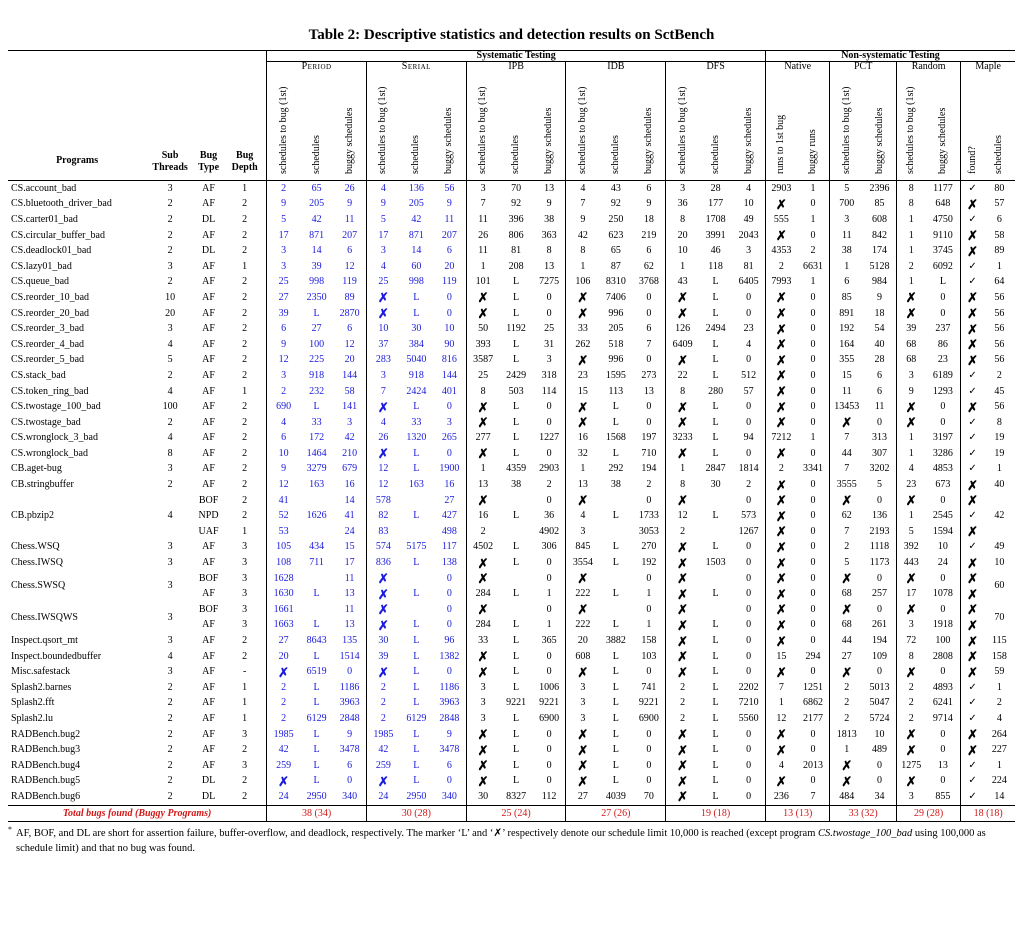 This screenshot has height=934, width=1023. I want to click on table-cell: 53, so click(283, 532).